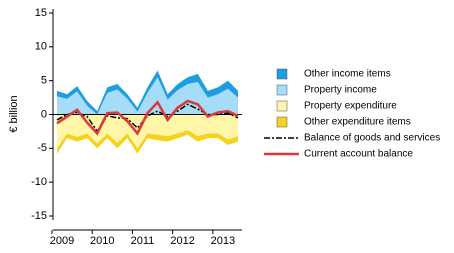  I want to click on x-tick-label: 2010, so click(102, 241).